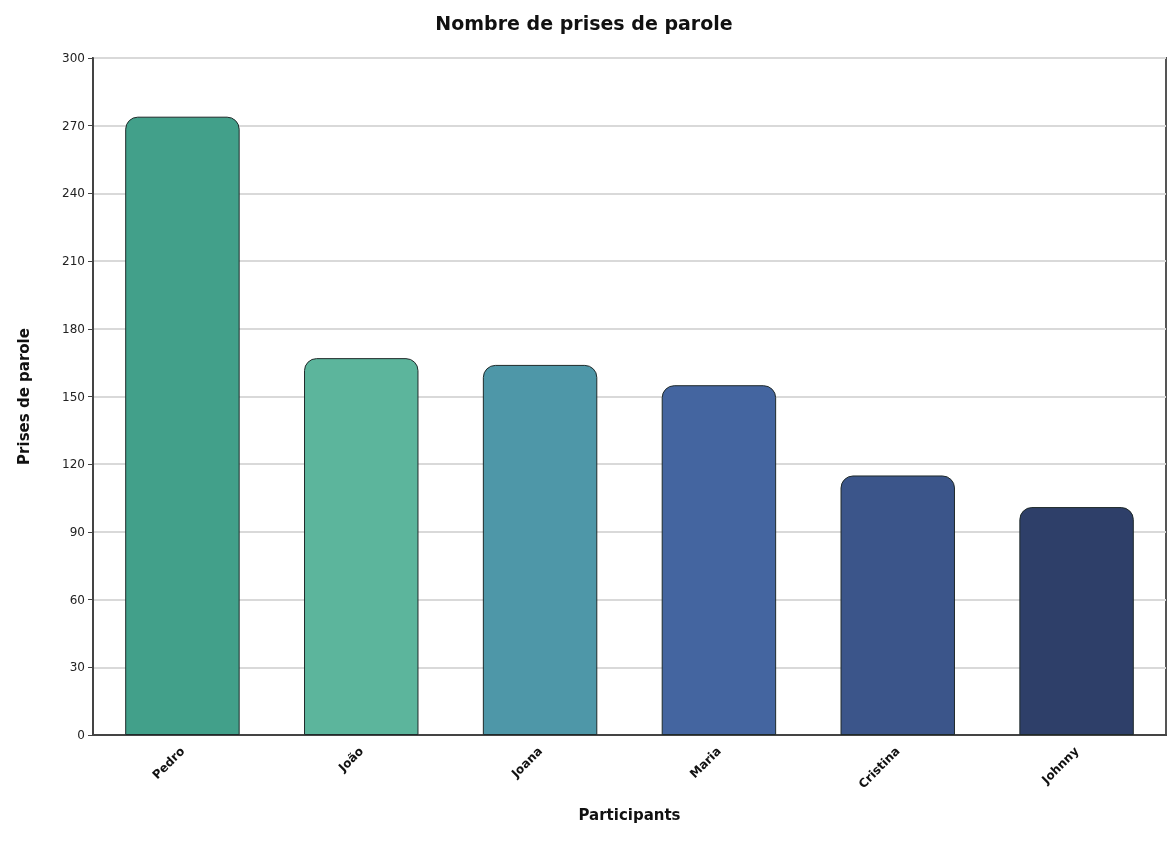 The image size is (1168, 847). I want to click on y-tick-label: 0, so click(81, 735).